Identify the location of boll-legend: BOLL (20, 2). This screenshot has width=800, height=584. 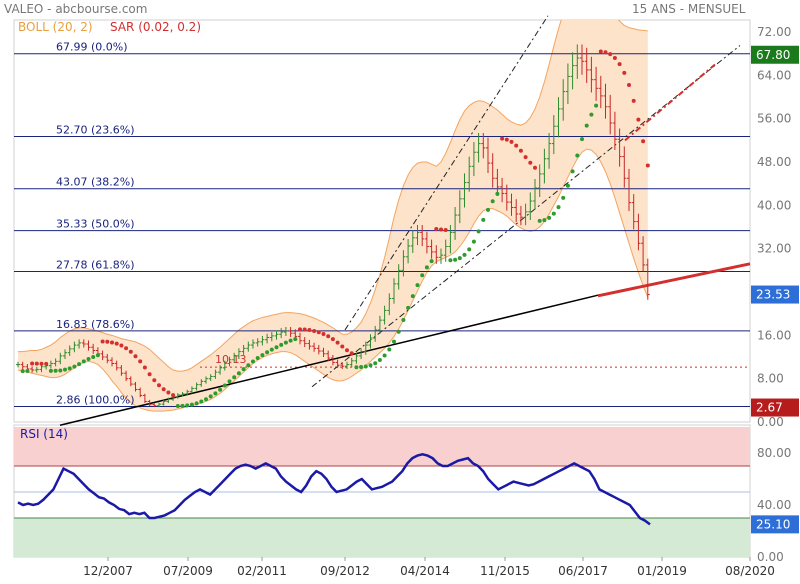
(55, 27).